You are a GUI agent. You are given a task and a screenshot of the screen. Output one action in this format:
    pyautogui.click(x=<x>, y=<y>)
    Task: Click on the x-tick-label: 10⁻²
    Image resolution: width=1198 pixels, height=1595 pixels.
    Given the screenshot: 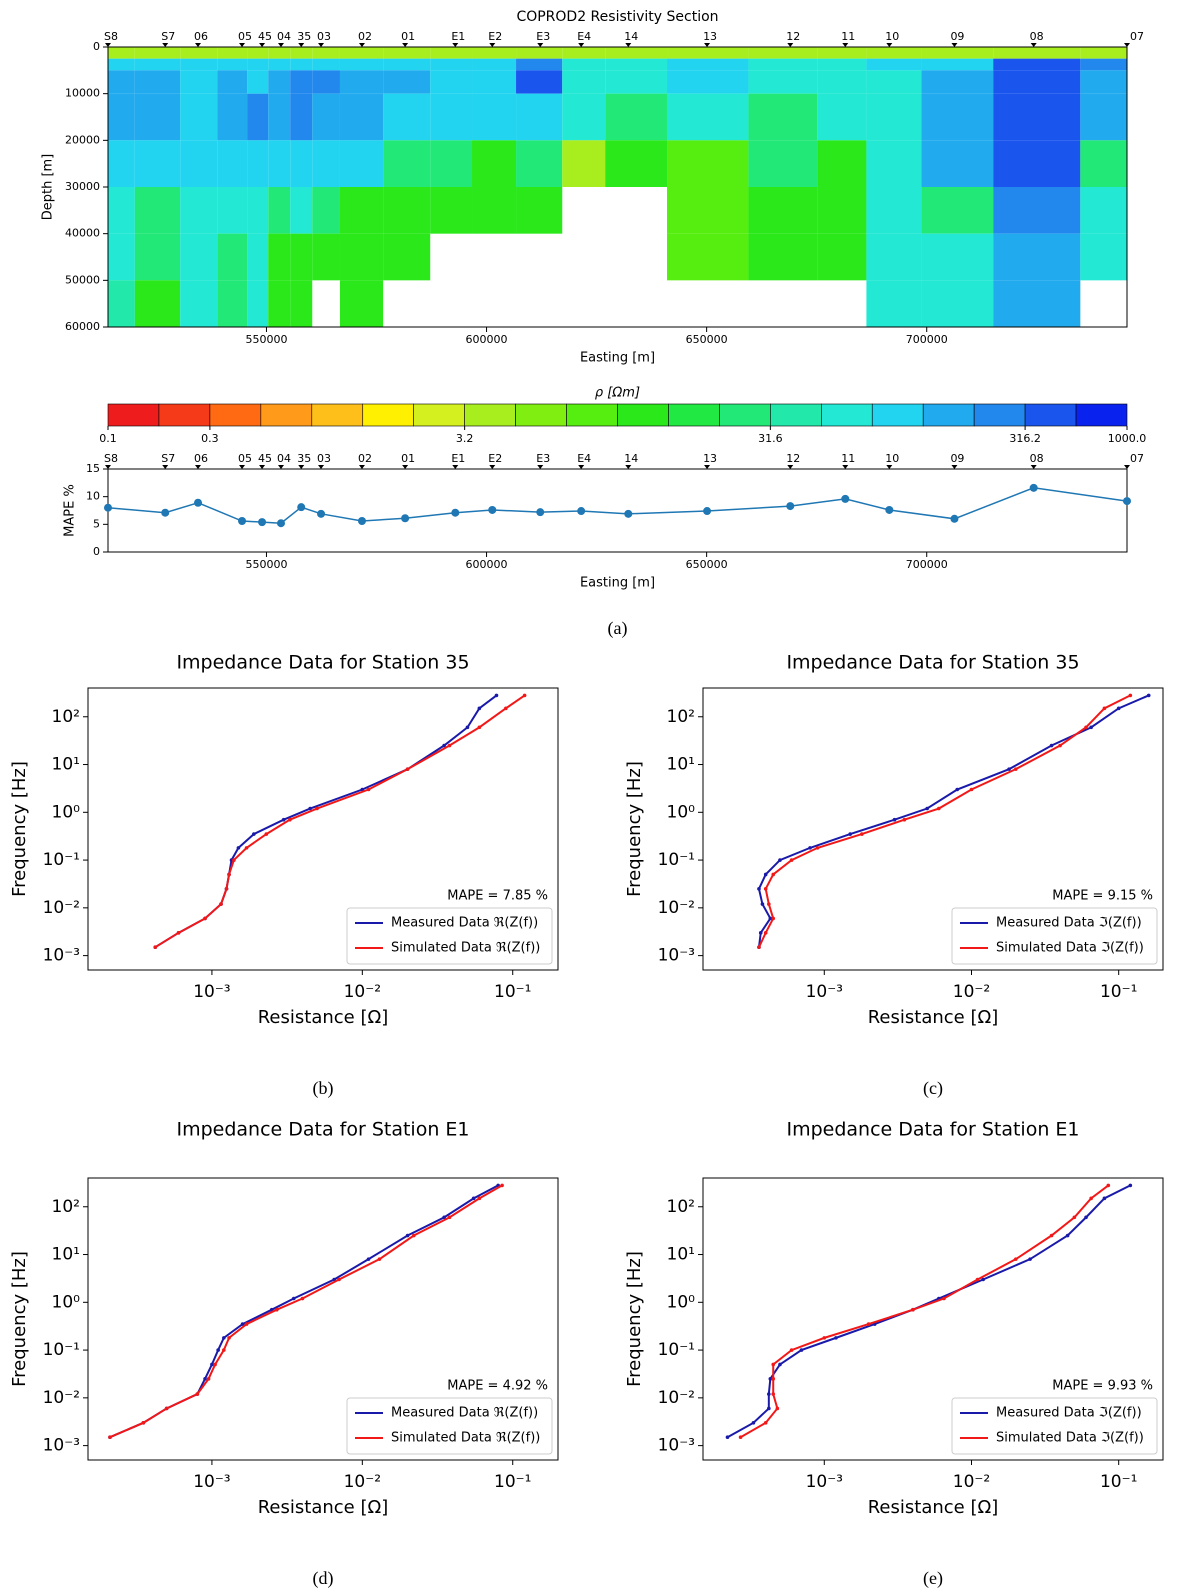 What is the action you would take?
    pyautogui.click(x=362, y=1482)
    